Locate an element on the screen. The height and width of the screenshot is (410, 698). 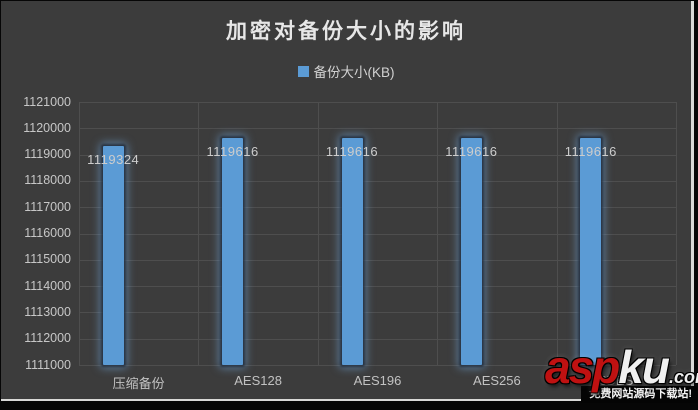
x-category-label: 压缩备份 is located at coordinates (138, 383).